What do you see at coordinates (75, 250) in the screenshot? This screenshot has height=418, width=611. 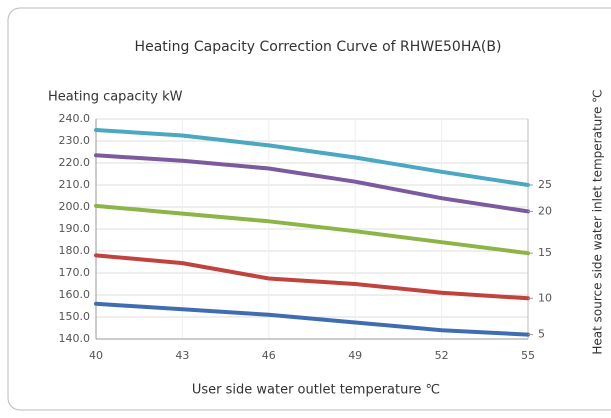 I see `y-tick-label: 180.0` at bounding box center [75, 250].